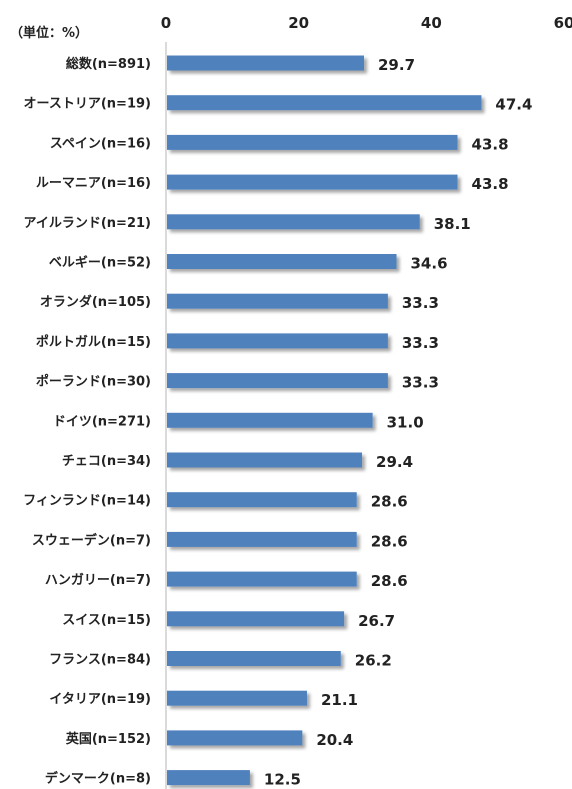  I want to click on value-label: 26.7, so click(376, 621).